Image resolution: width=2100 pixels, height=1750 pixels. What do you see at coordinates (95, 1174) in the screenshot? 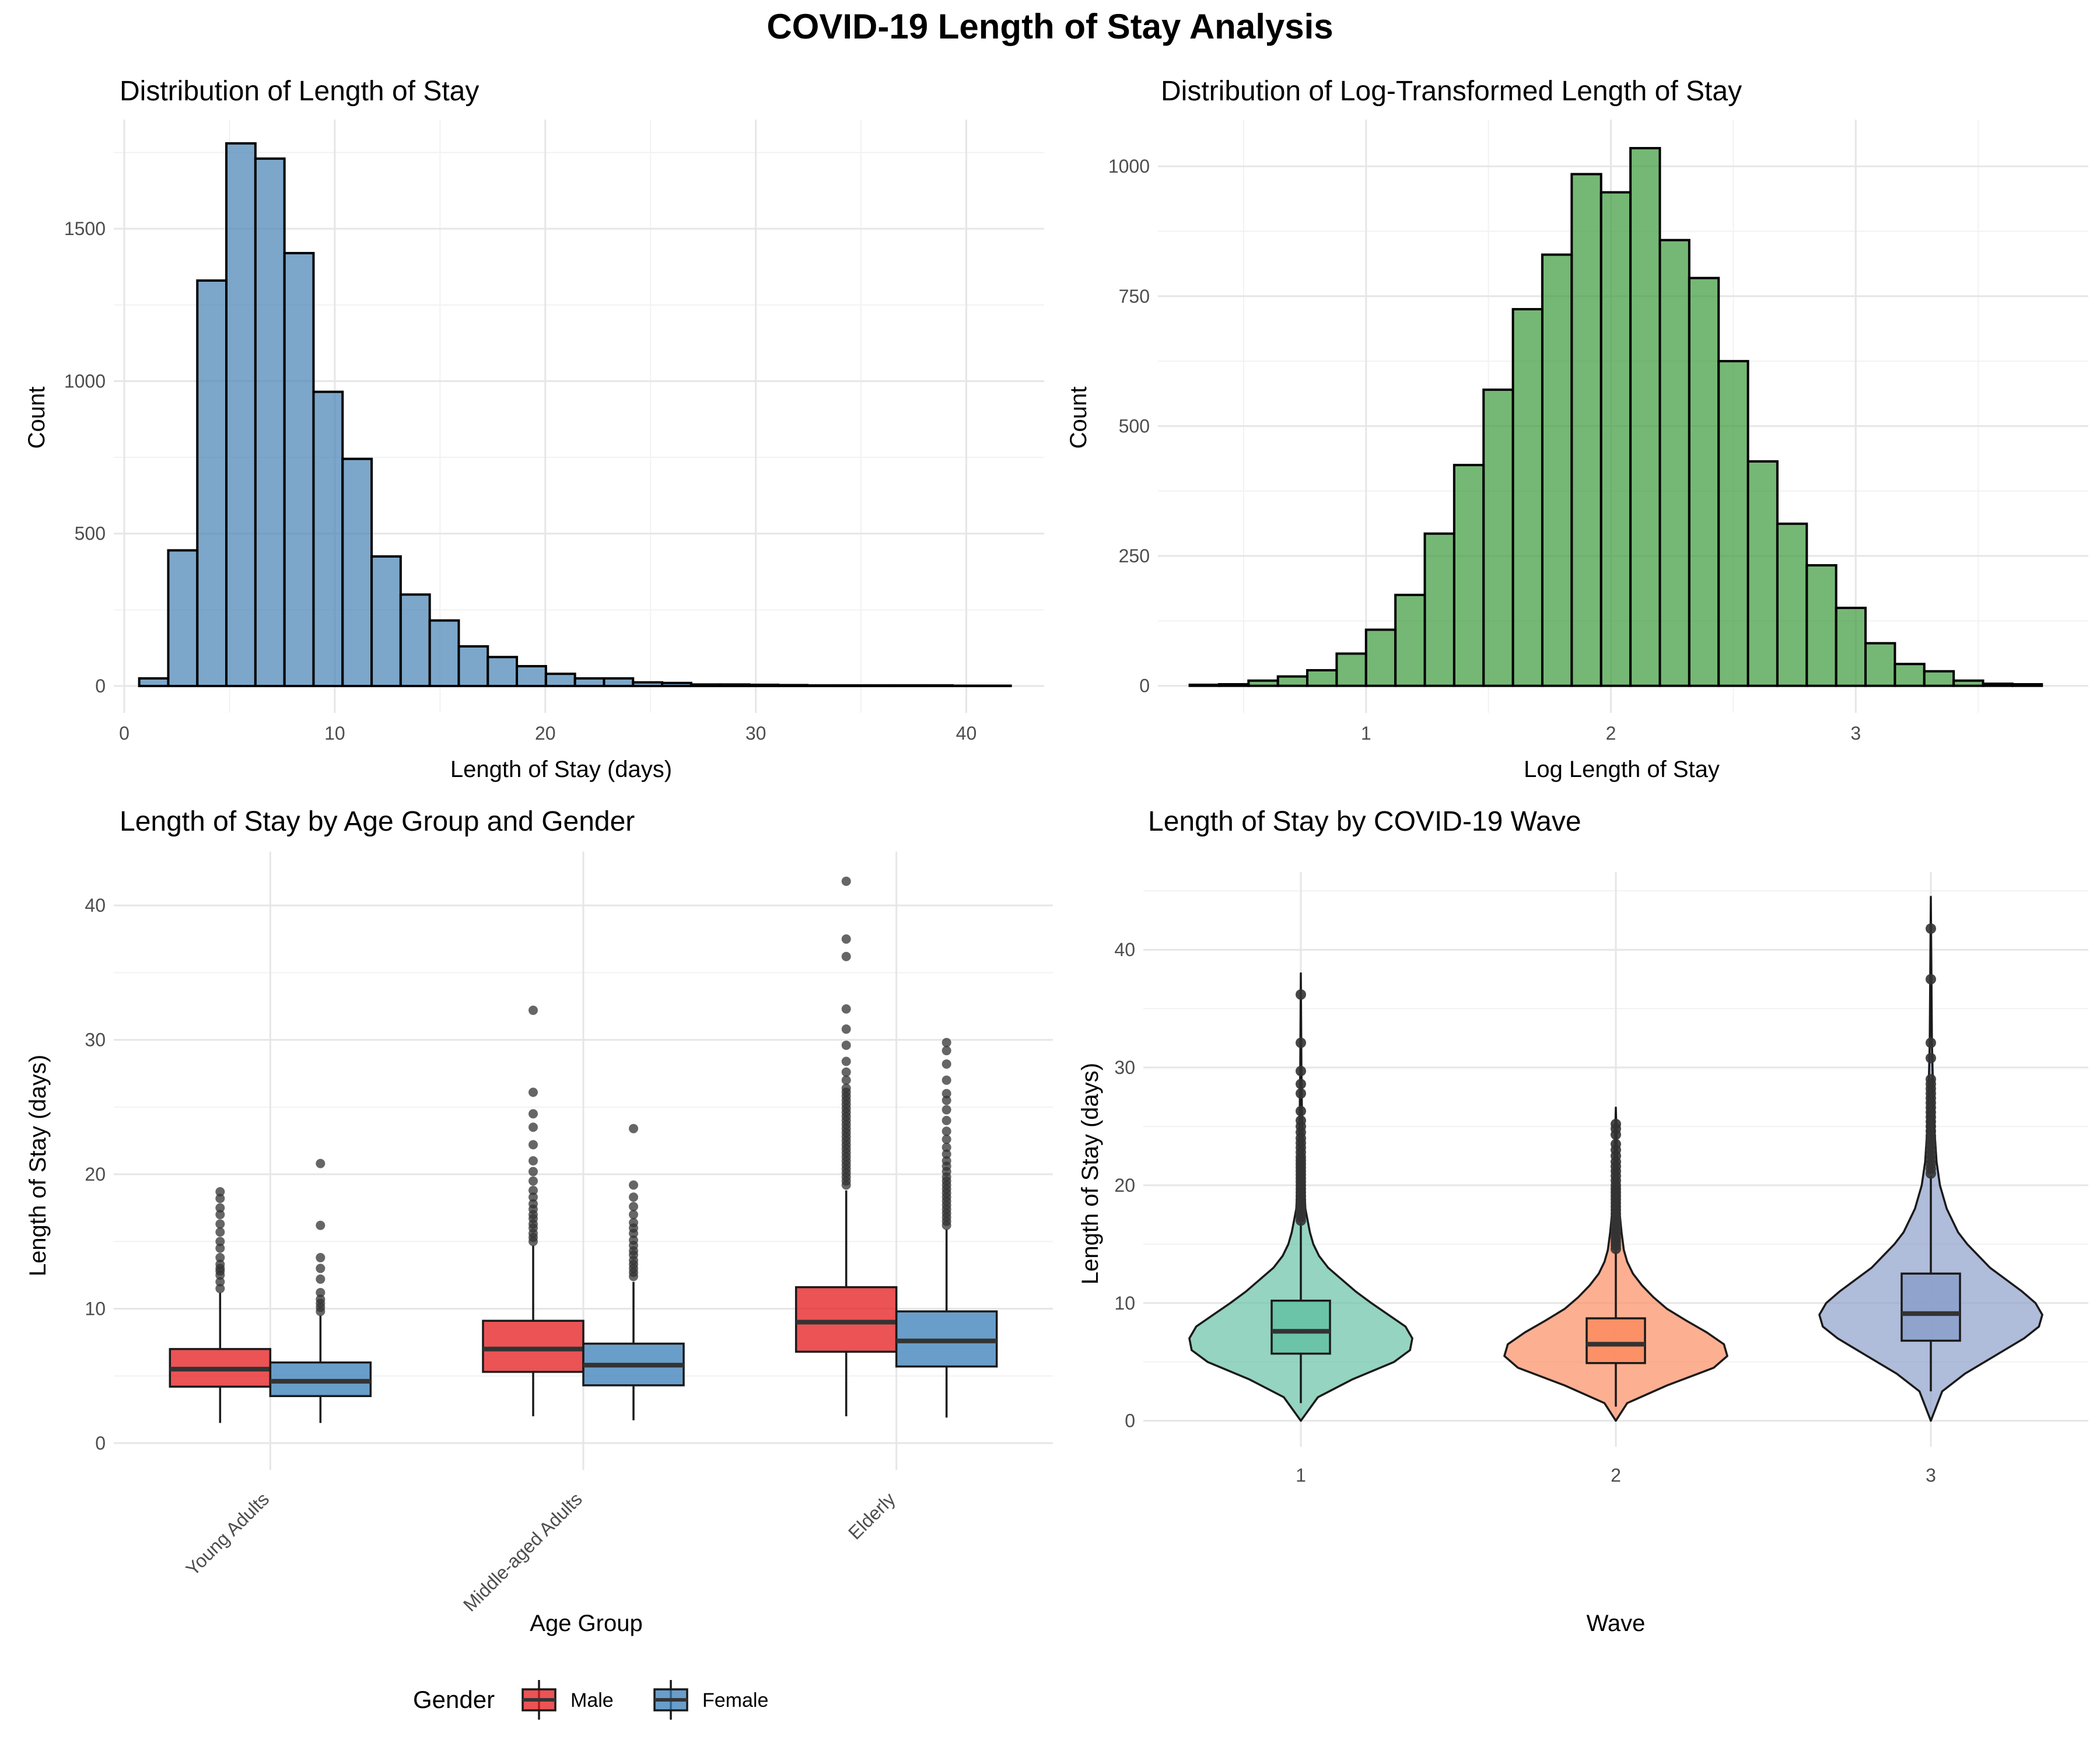
I see `age-gender-ytick-label: 20` at bounding box center [95, 1174].